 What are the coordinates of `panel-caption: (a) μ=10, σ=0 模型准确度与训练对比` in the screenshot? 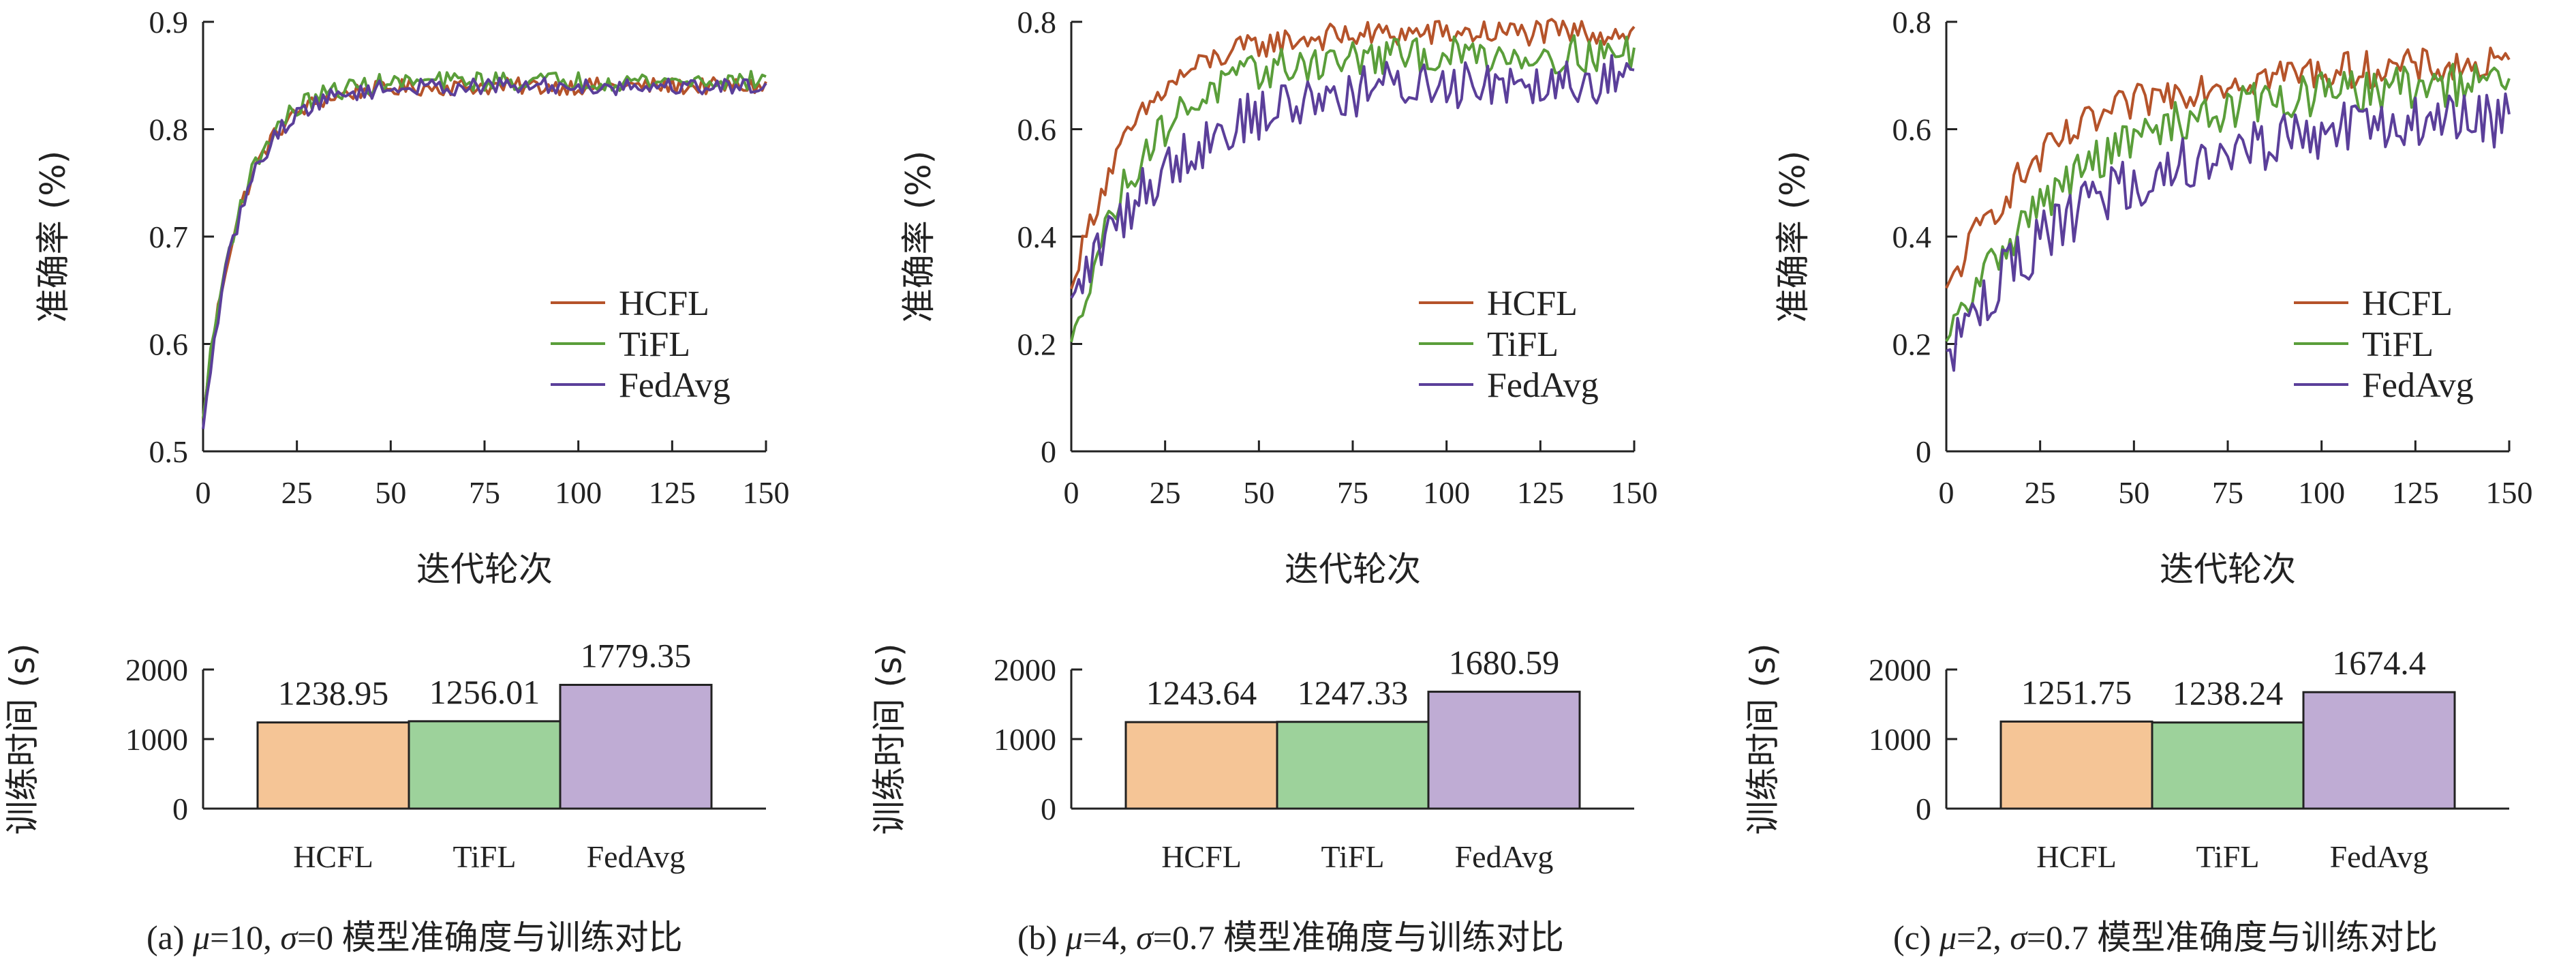 It's located at (415, 937).